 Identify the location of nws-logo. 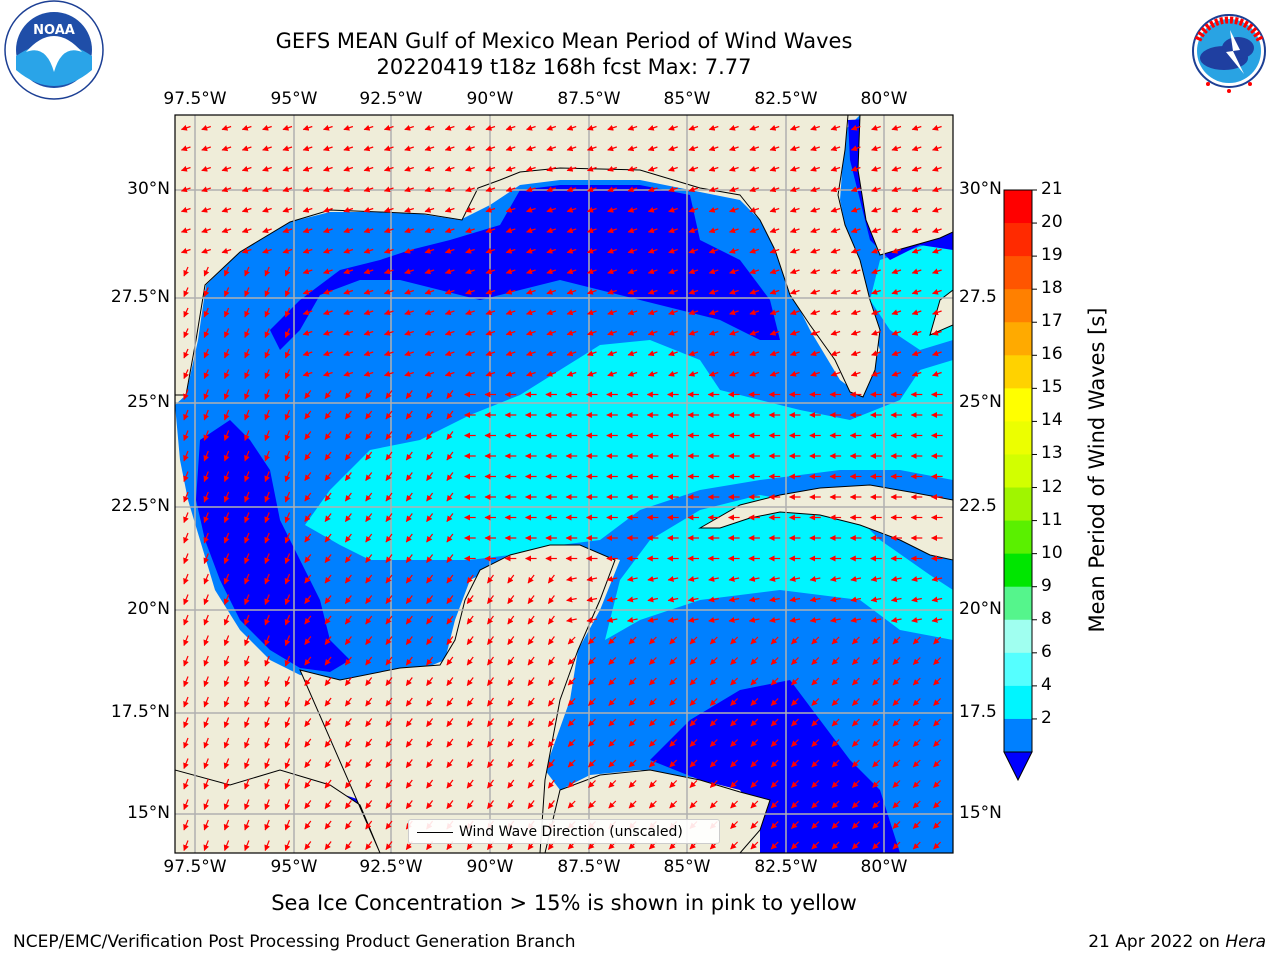
(1229, 51).